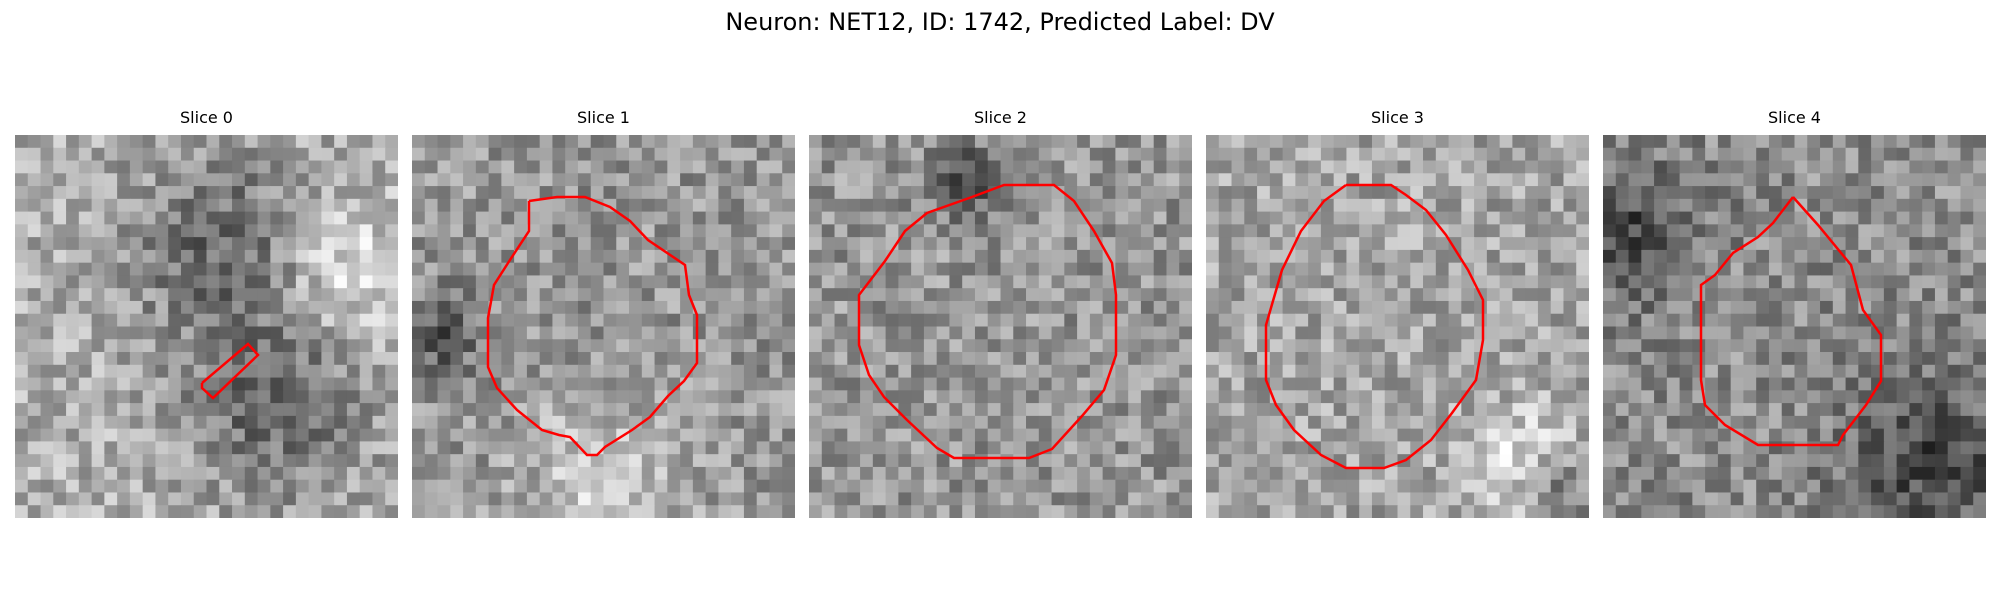  I want to click on slice-title: Slice 4, so click(1794, 117).